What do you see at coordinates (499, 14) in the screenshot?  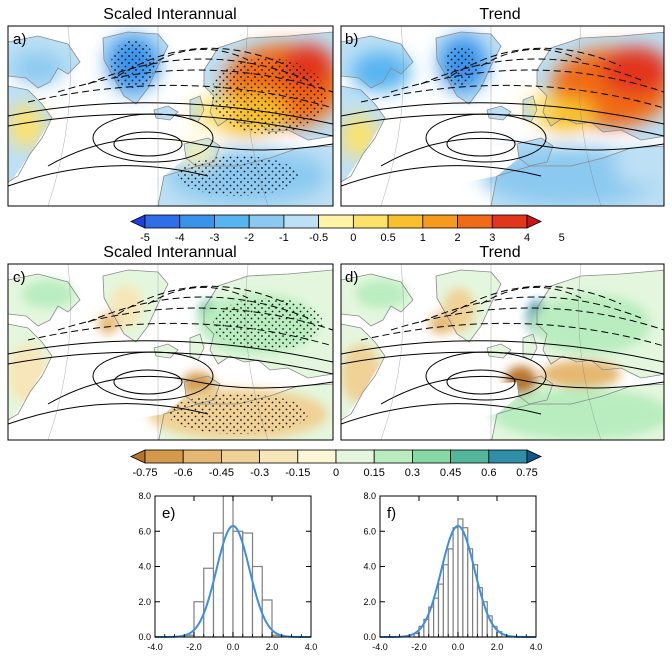 I see `panel-b-title: Trend` at bounding box center [499, 14].